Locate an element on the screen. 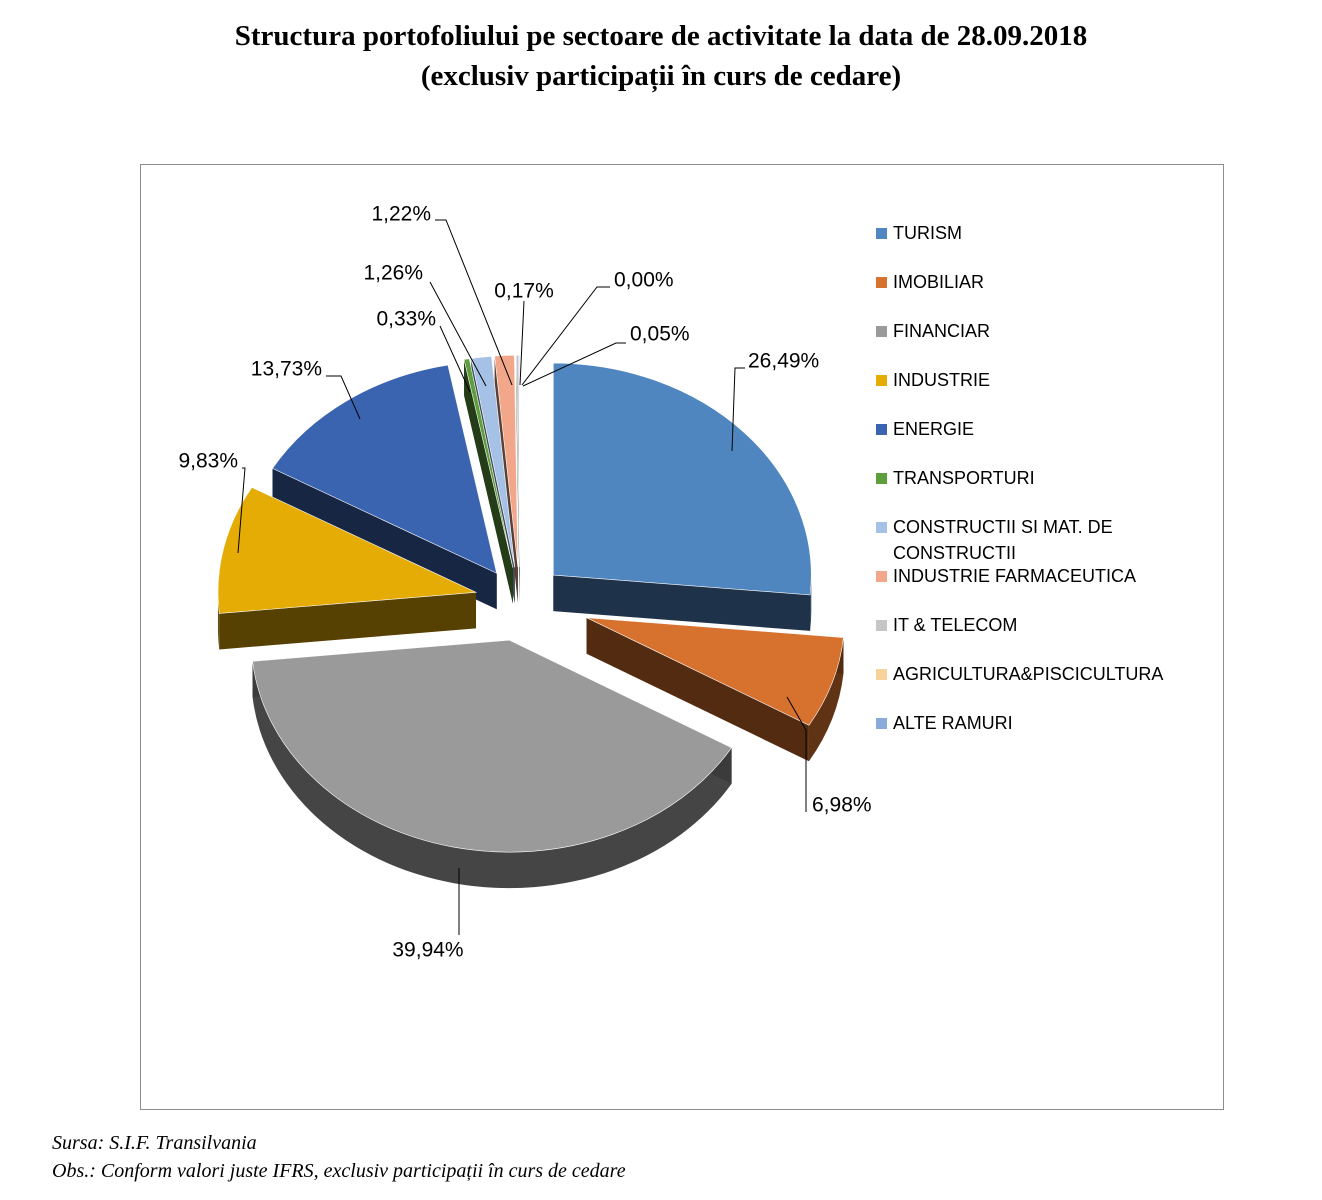 This screenshot has width=1322, height=1200. data-label-turism: 26,49% is located at coordinates (783, 361).